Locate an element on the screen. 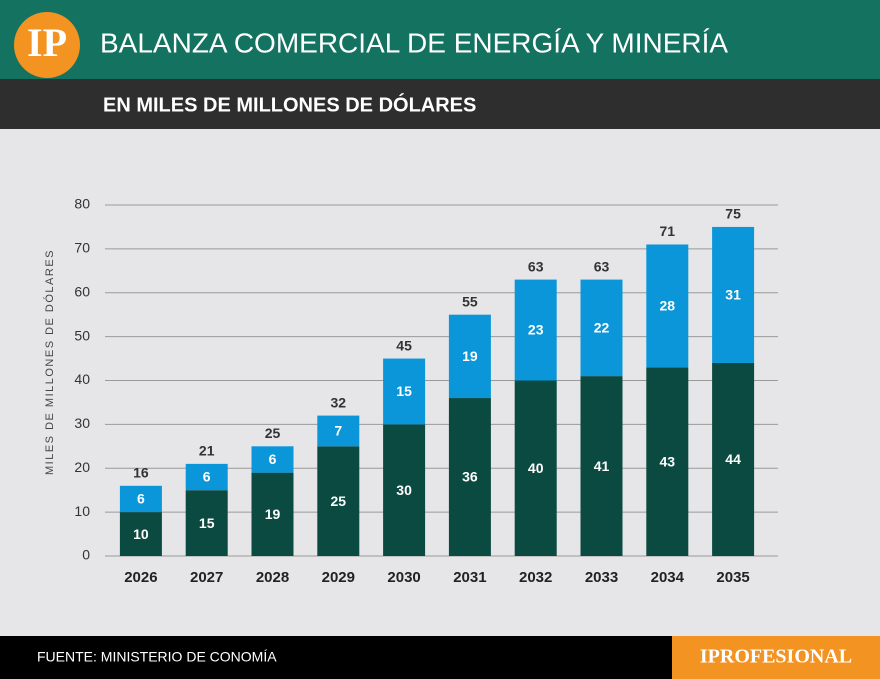  value-label: 28 is located at coordinates (668, 306).